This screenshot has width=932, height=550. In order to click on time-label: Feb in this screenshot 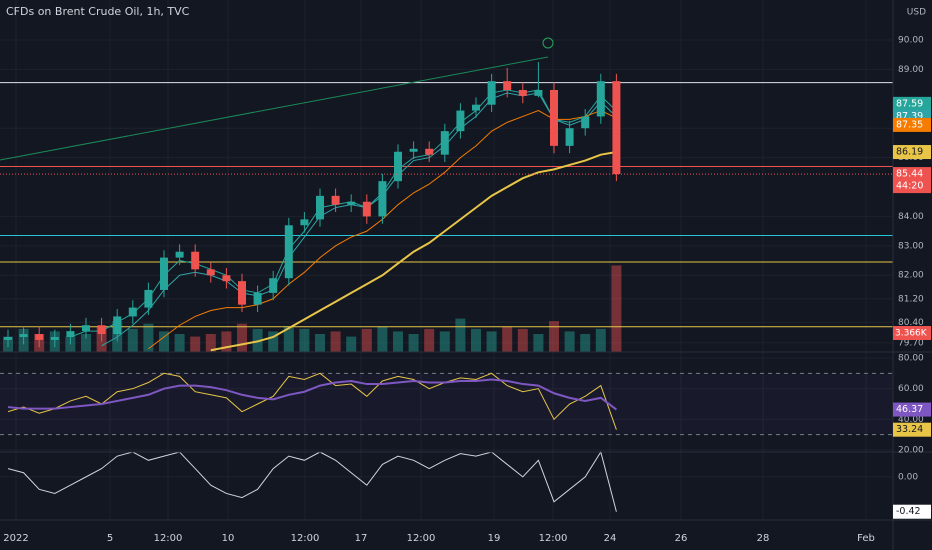, I will do `click(866, 538)`.